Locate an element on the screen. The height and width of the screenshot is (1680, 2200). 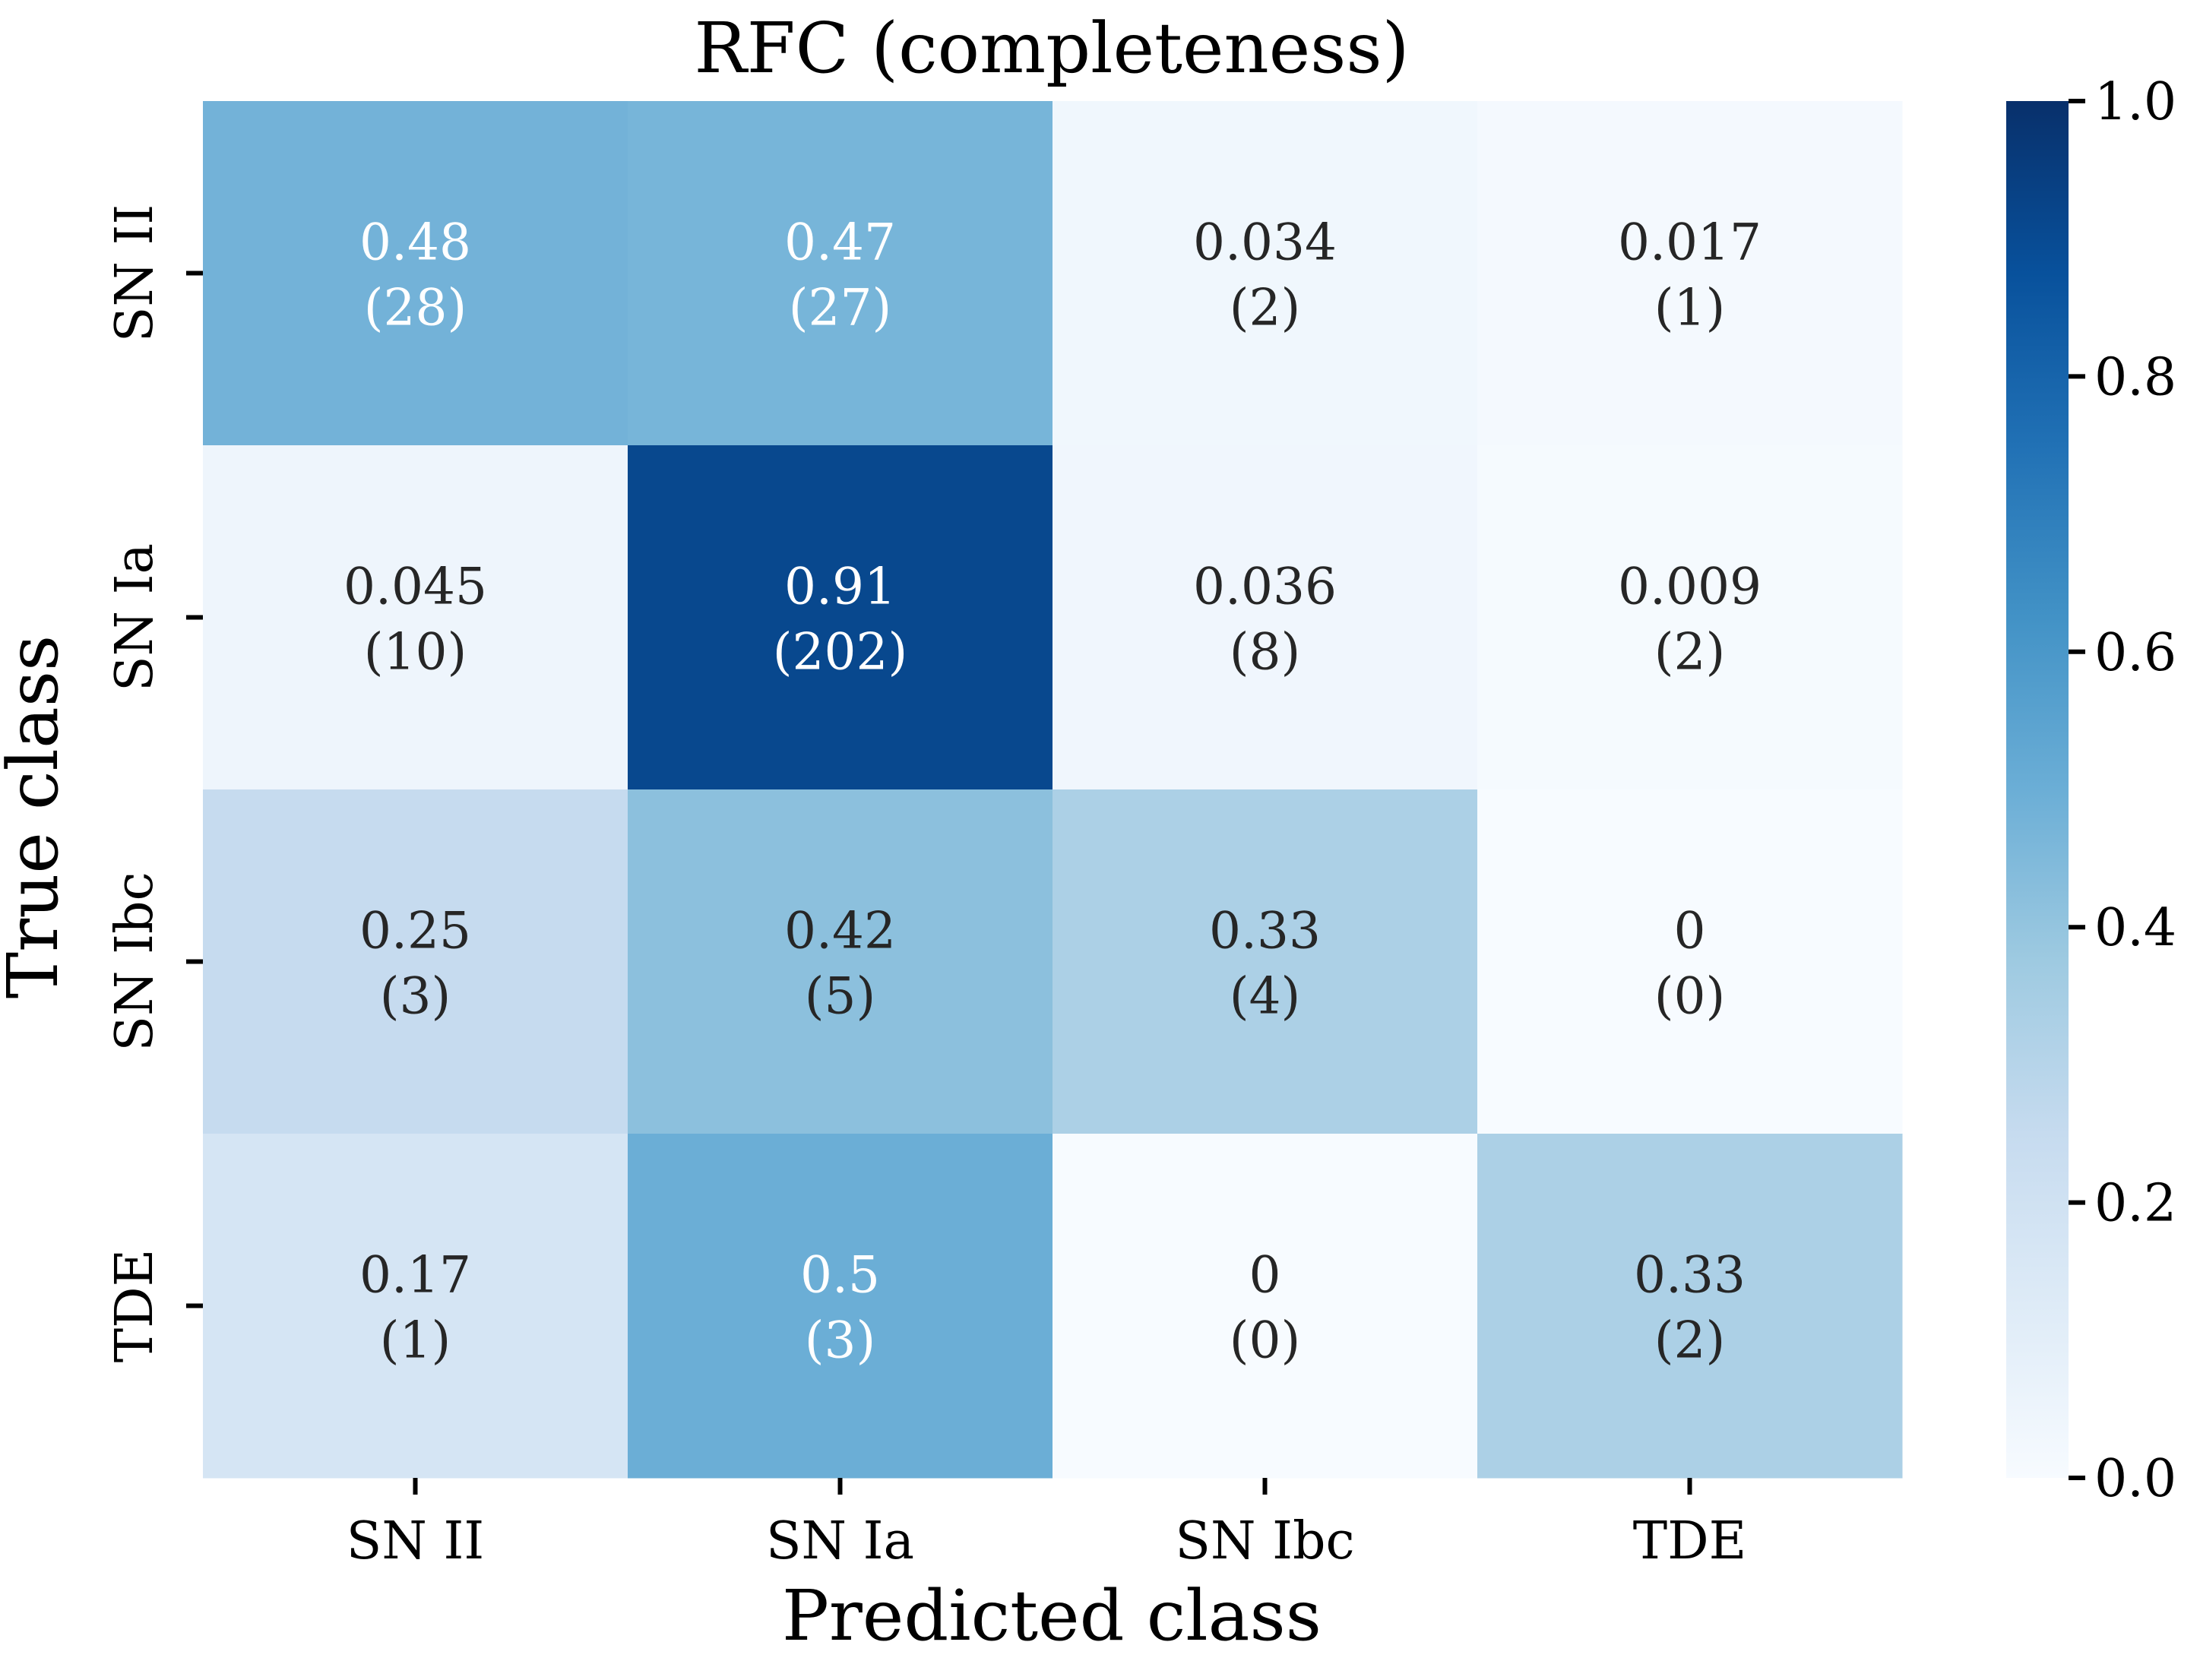
x-axis-label: Predicted class is located at coordinates (1052, 1615).